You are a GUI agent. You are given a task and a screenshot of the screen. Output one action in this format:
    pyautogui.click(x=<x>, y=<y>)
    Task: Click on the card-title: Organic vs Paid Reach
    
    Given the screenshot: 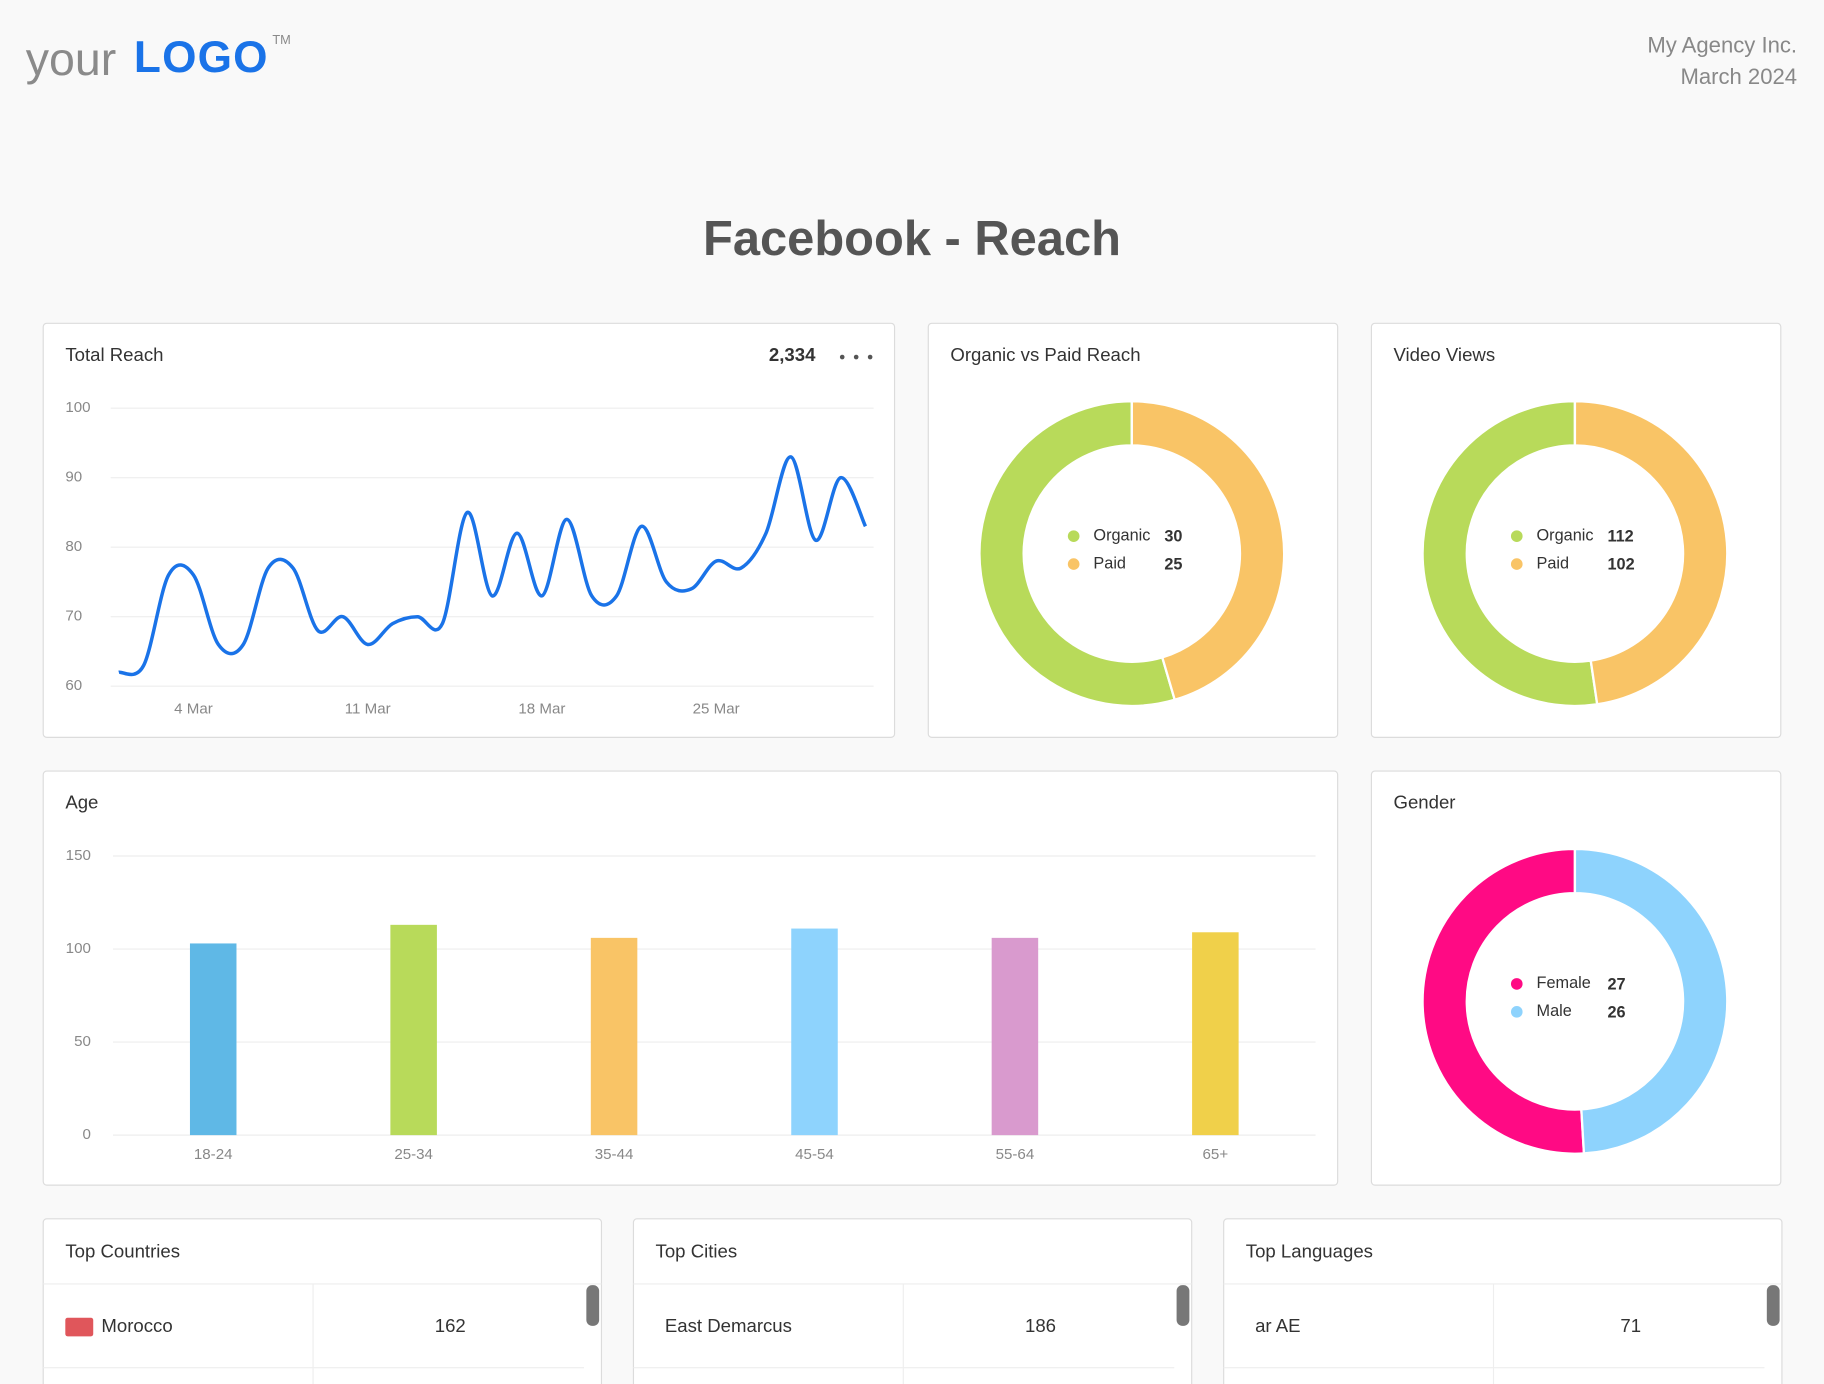 What is the action you would take?
    pyautogui.click(x=1045, y=354)
    